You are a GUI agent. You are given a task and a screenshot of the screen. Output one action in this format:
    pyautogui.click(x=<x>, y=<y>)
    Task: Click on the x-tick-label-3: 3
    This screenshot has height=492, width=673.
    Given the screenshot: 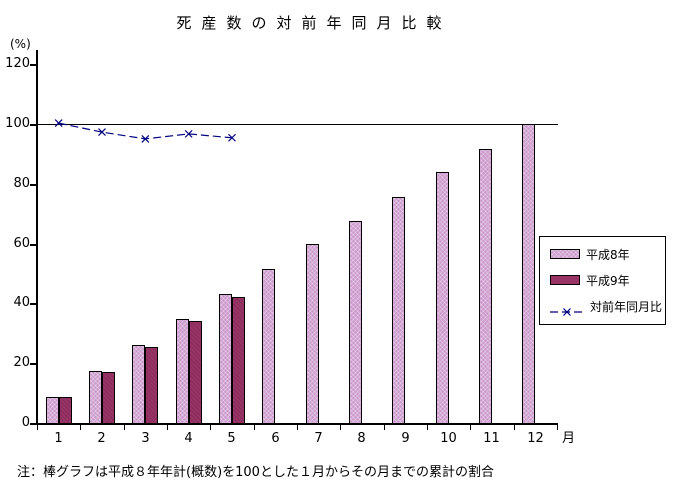 What is the action you would take?
    pyautogui.click(x=145, y=438)
    